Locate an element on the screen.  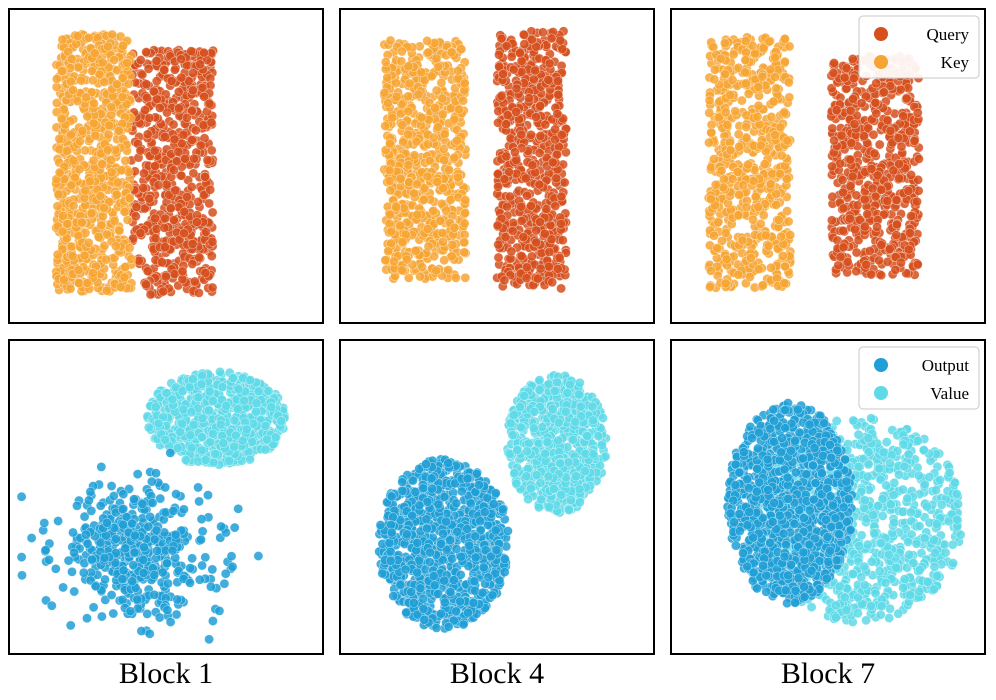
scatter-points is located at coordinates (475, 160).